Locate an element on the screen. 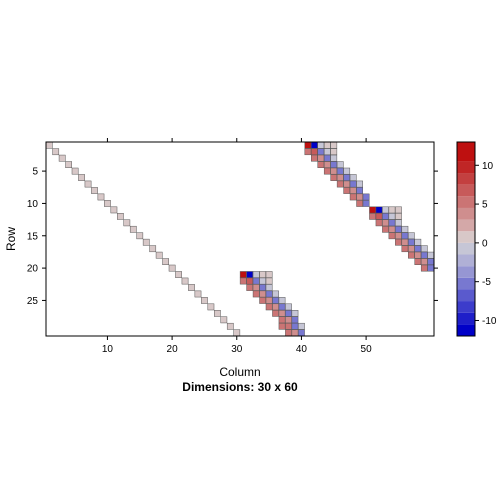 Image resolution: width=504 pixels, height=504 pixels. y-tick-label: 25 is located at coordinates (33, 301).